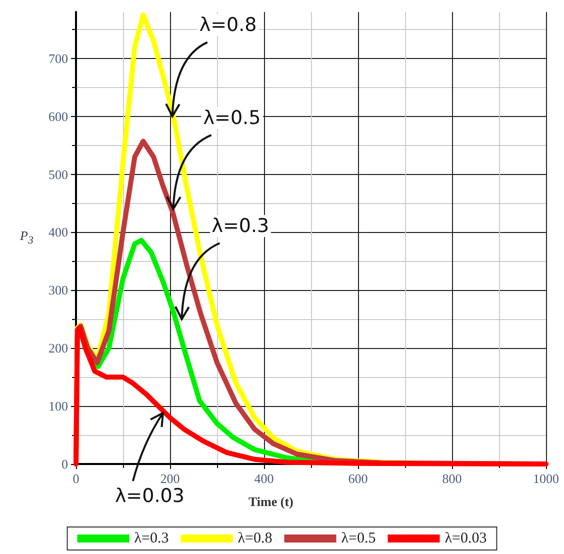  Describe the element at coordinates (76, 478) in the screenshot. I see `x-tick-label: 0` at that location.